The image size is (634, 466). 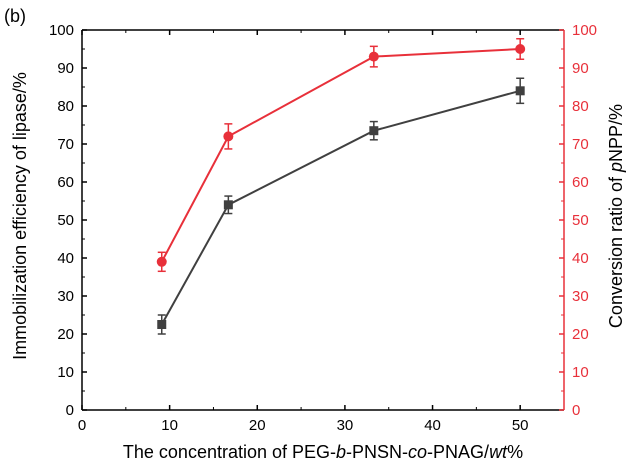 I want to click on x-tick-label: 20, so click(x=257, y=425).